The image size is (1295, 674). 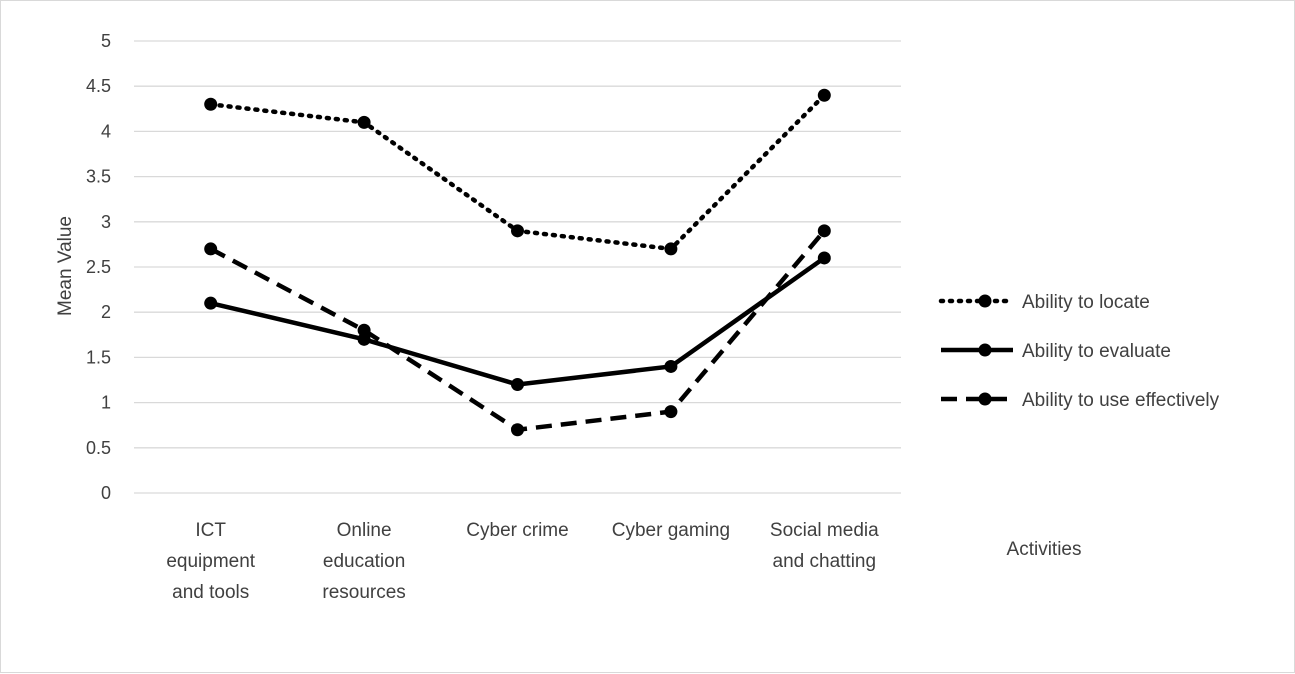 I want to click on x-category-label: Cyber gaming, so click(x=671, y=530).